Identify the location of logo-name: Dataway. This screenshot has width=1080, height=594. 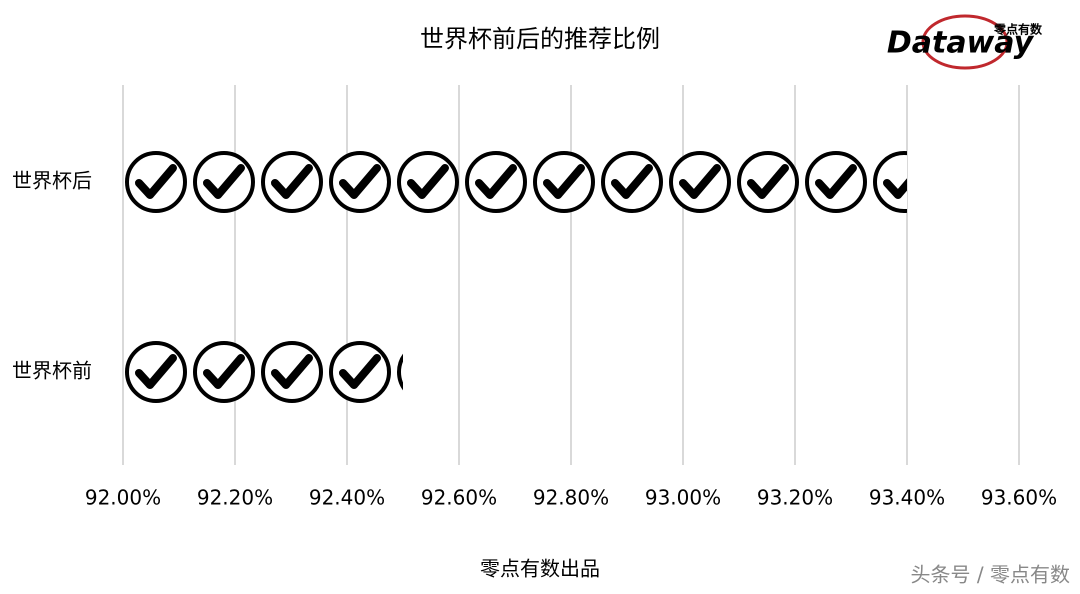
(961, 43).